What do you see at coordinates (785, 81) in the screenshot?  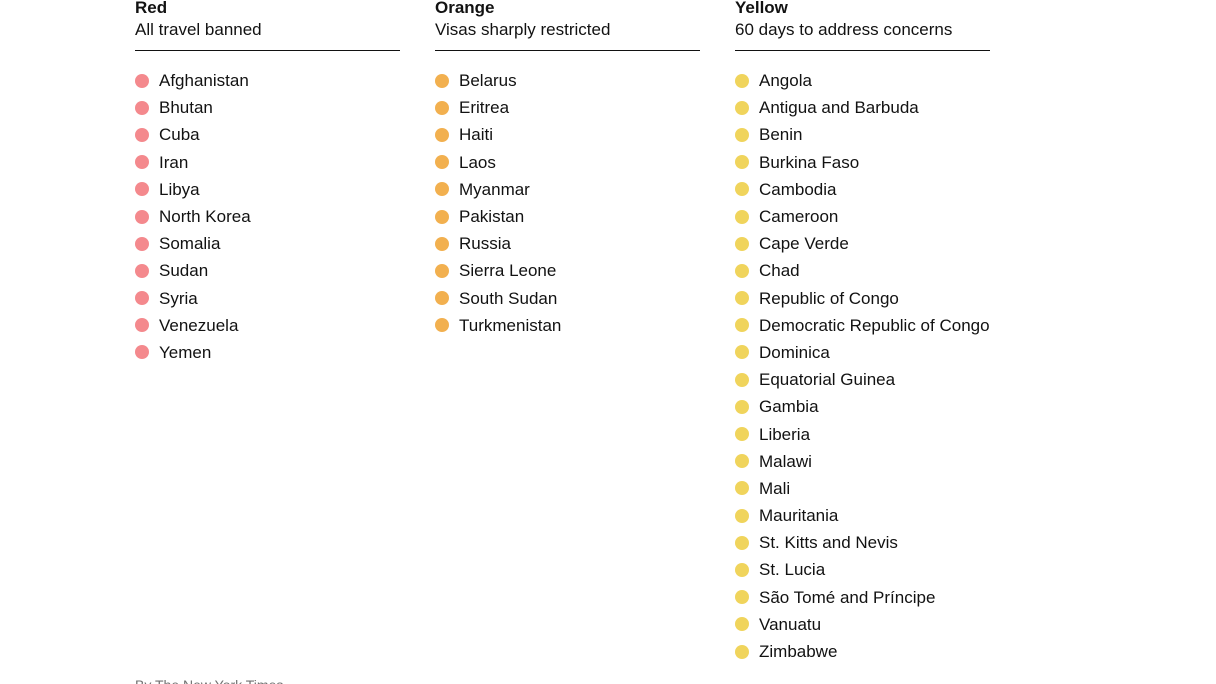 I see `country-label: Angola` at bounding box center [785, 81].